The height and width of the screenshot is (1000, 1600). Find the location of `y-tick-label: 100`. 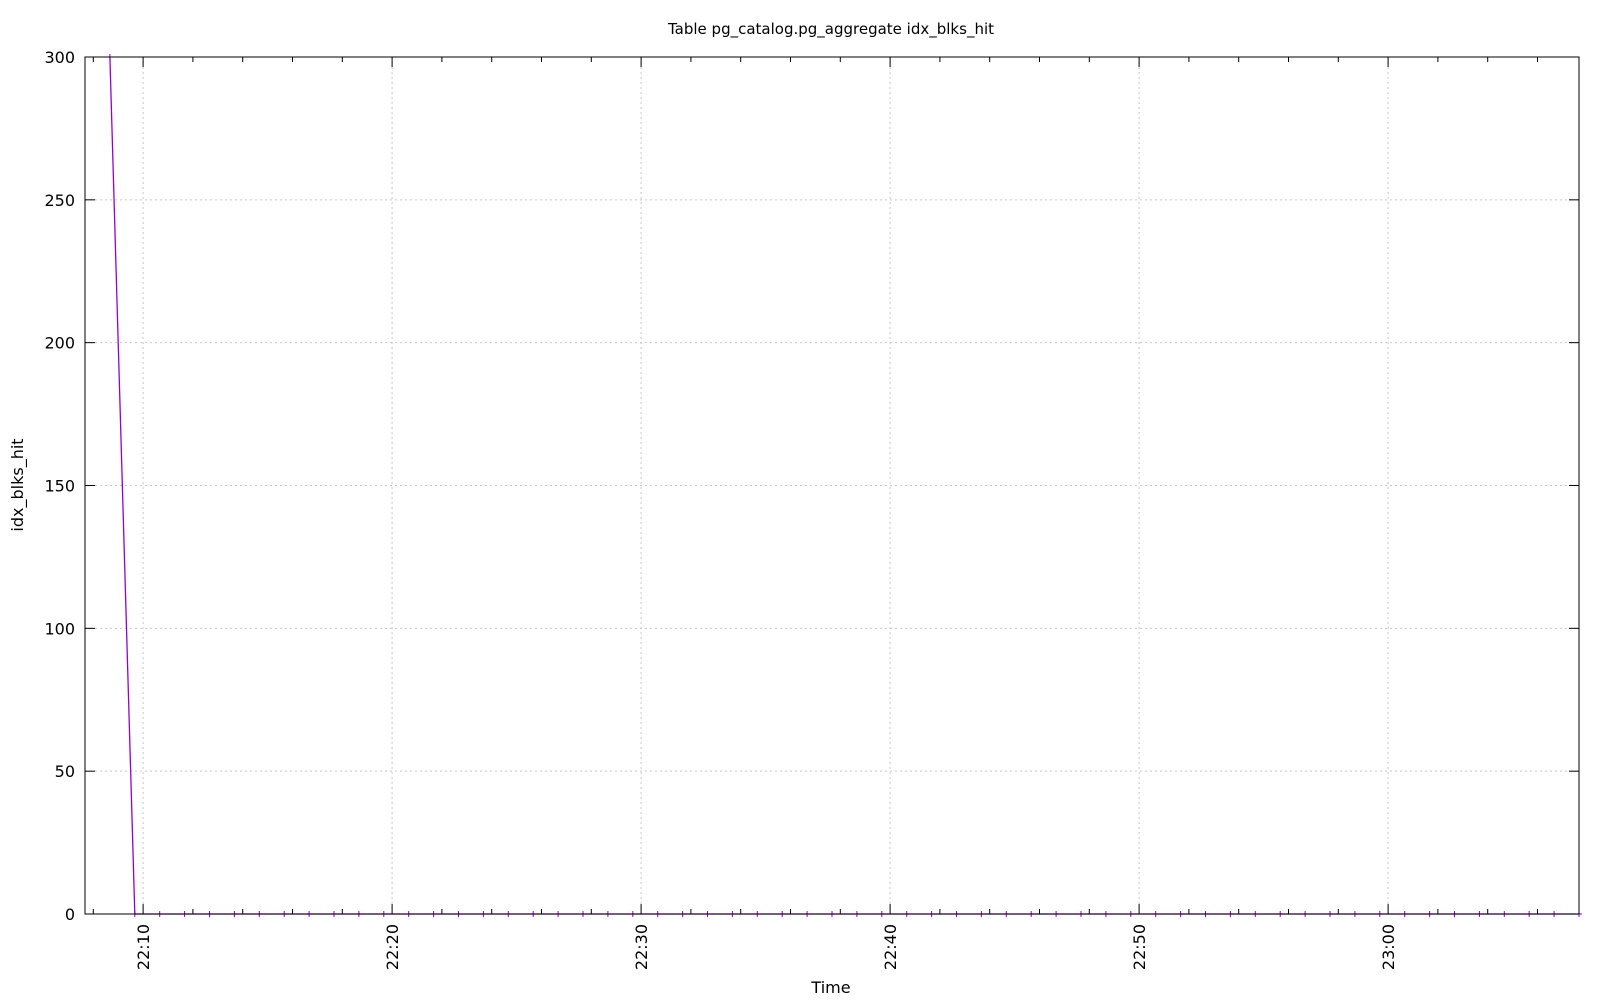

y-tick-label: 100 is located at coordinates (59, 628).